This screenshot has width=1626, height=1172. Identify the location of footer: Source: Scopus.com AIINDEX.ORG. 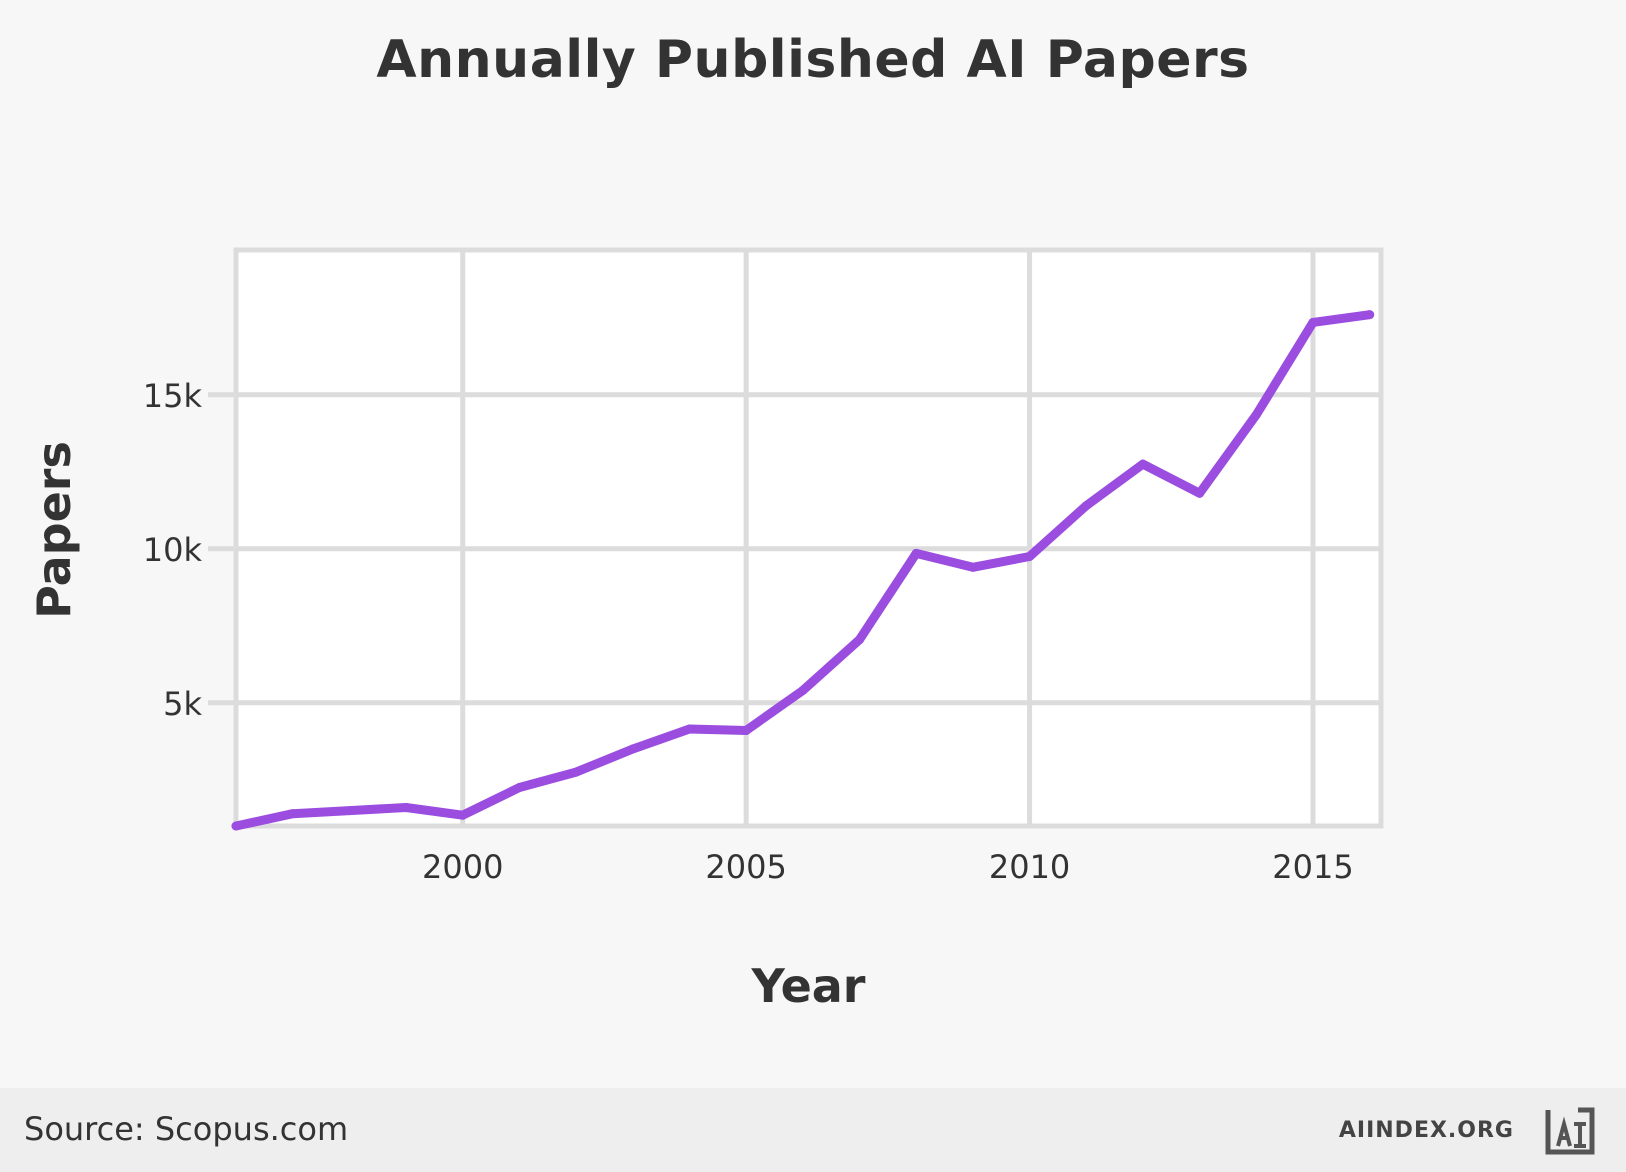
(813, 1130).